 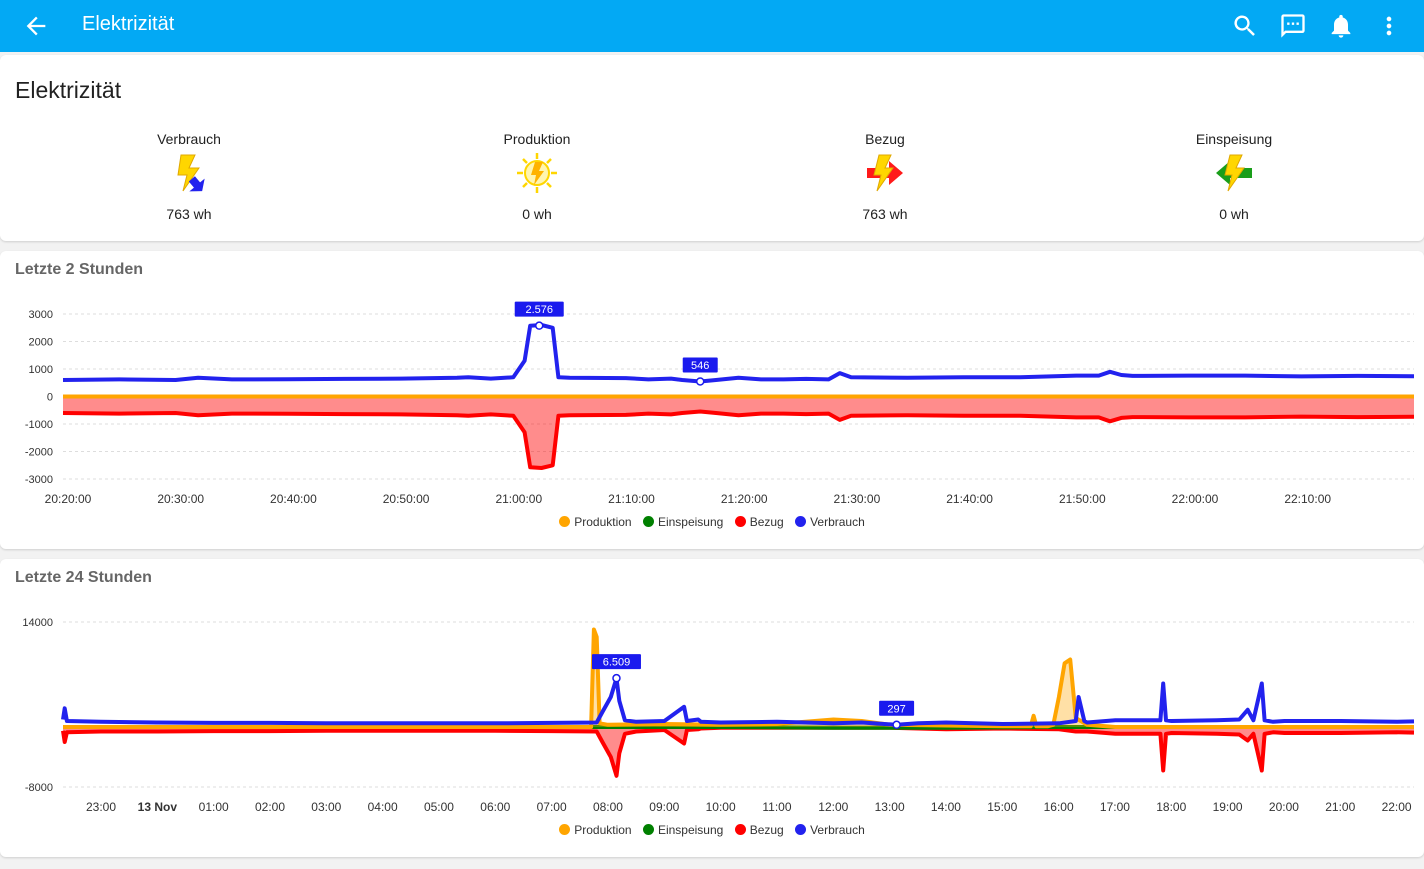 I want to click on x-tick-label: 22:10:00, so click(x=1307, y=499).